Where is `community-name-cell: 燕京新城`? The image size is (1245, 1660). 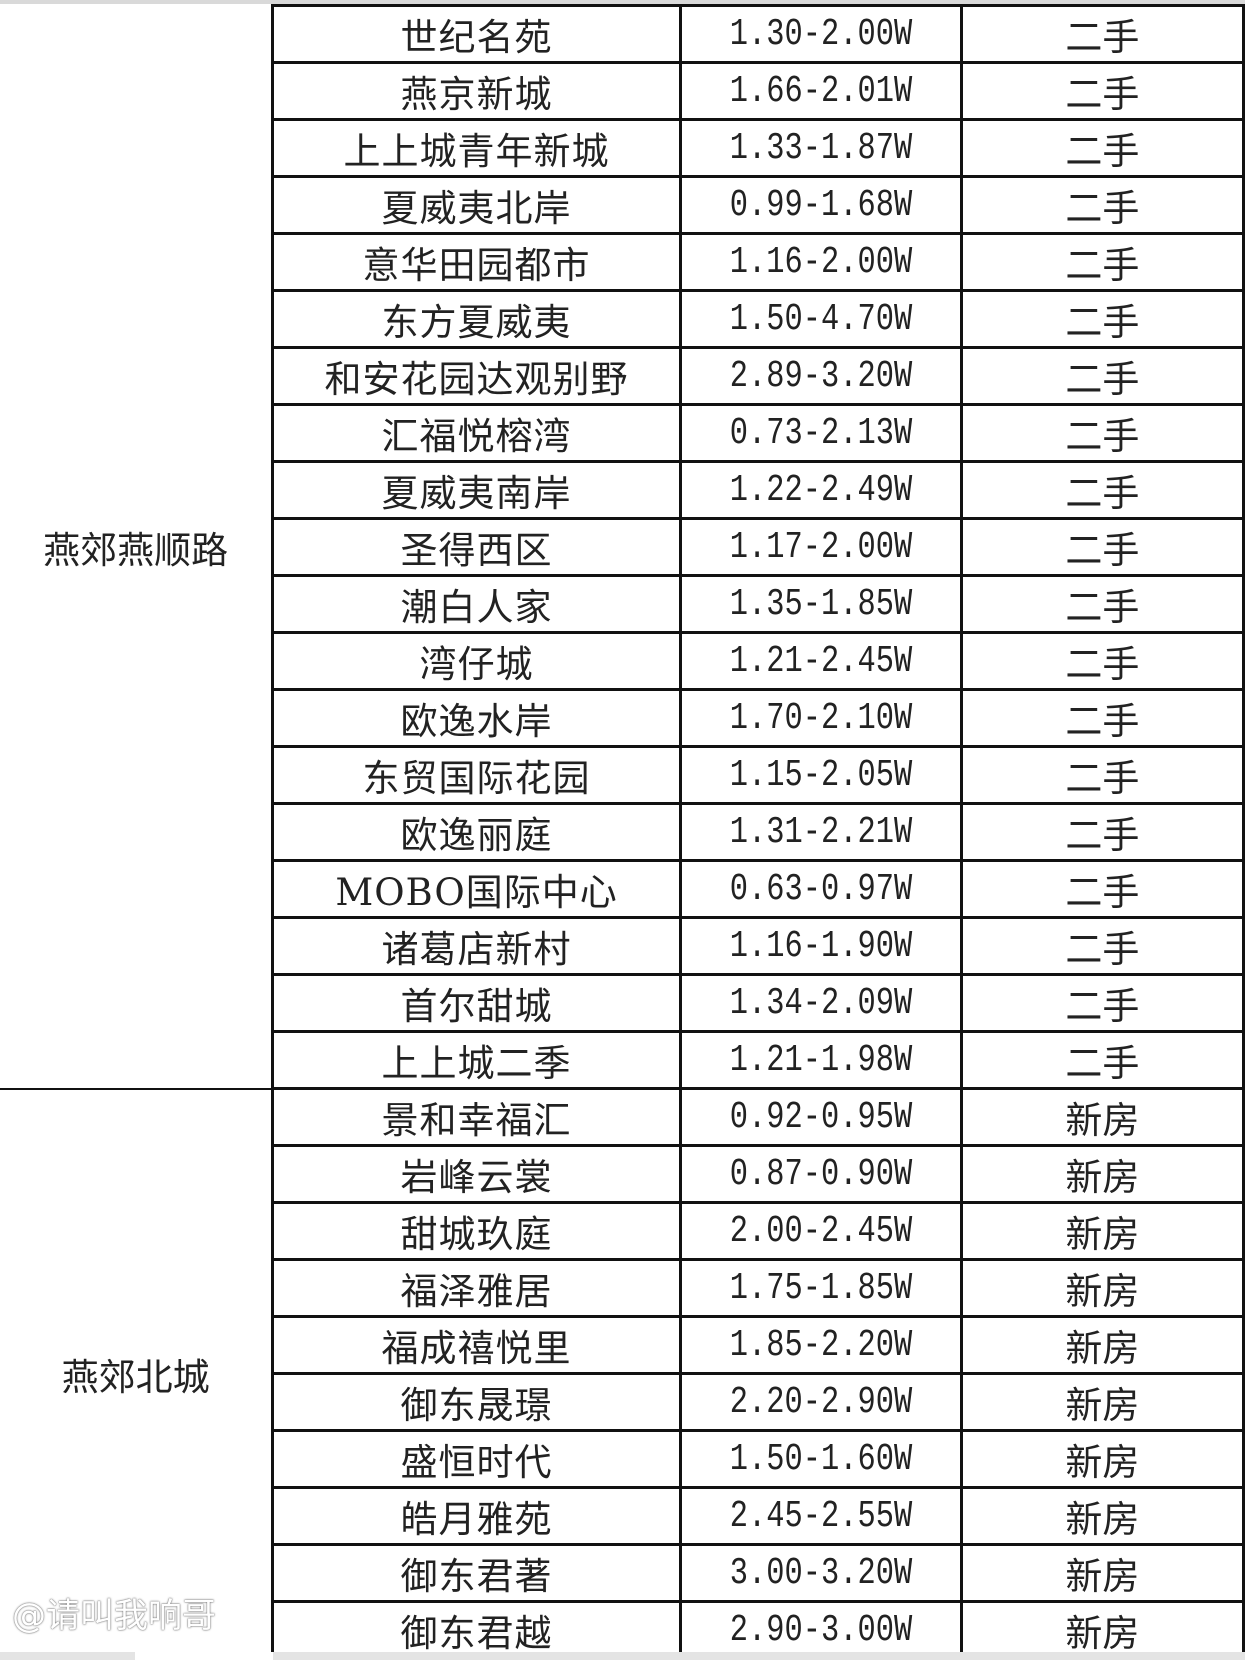
community-name-cell: 燕京新城 is located at coordinates (476, 91).